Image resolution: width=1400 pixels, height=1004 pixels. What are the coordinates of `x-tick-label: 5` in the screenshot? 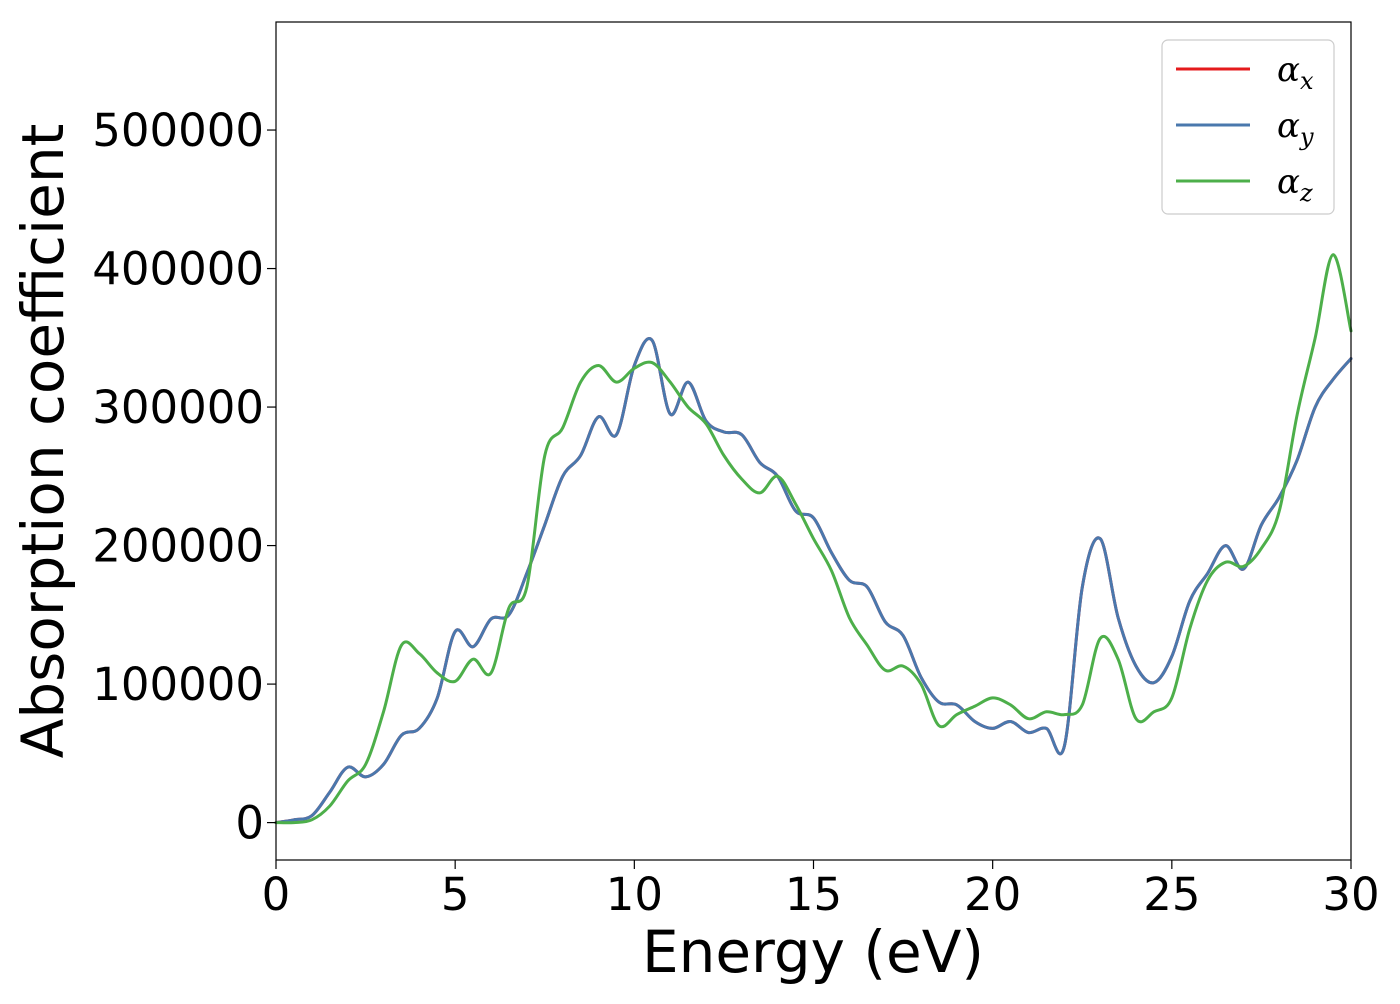 It's located at (455, 894).